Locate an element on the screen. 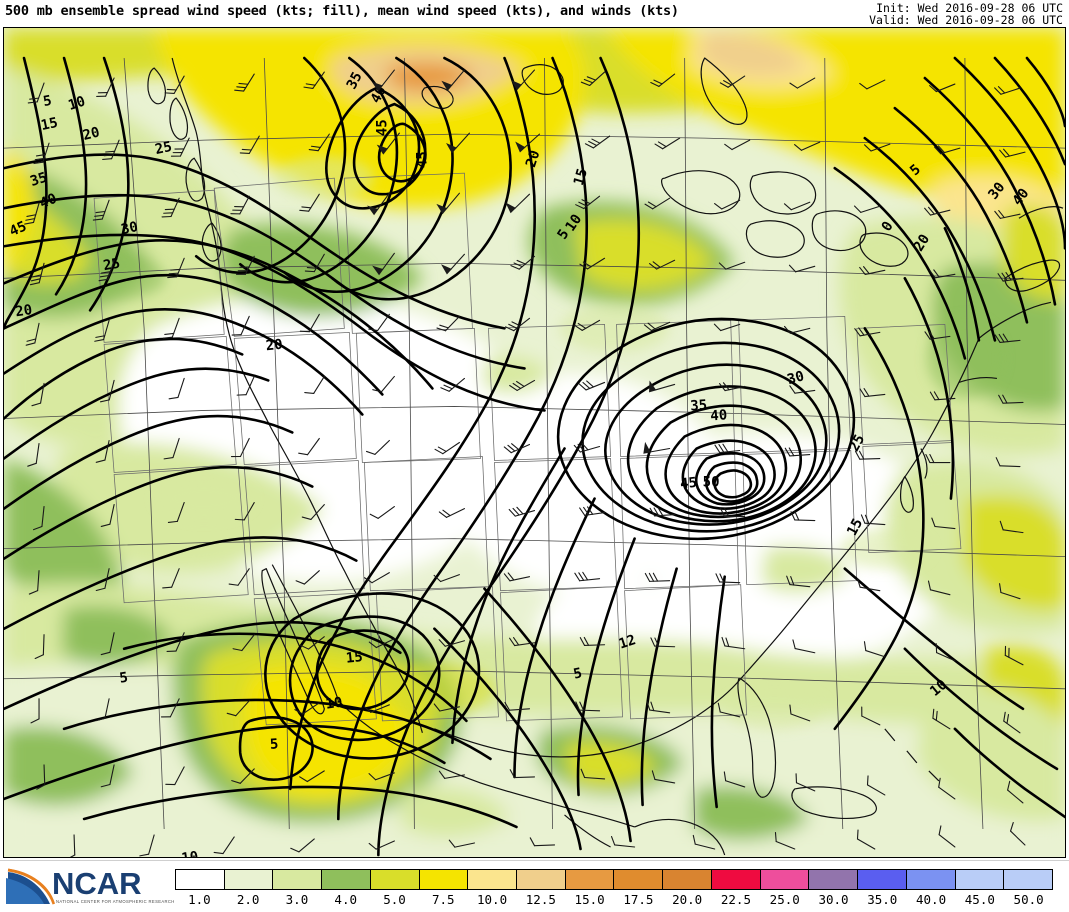 The image size is (1069, 912). colorbar-tick-label: 20.0 is located at coordinates (687, 899).